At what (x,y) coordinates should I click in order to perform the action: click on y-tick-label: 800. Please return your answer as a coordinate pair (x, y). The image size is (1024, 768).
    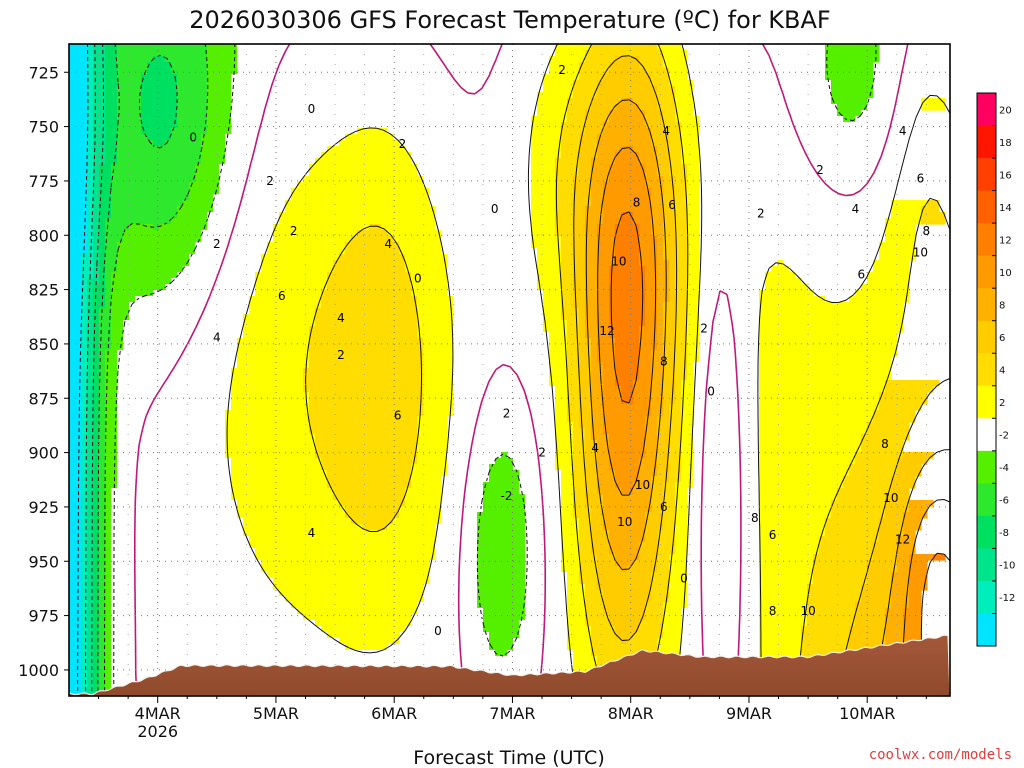
    Looking at the image, I should click on (43, 235).